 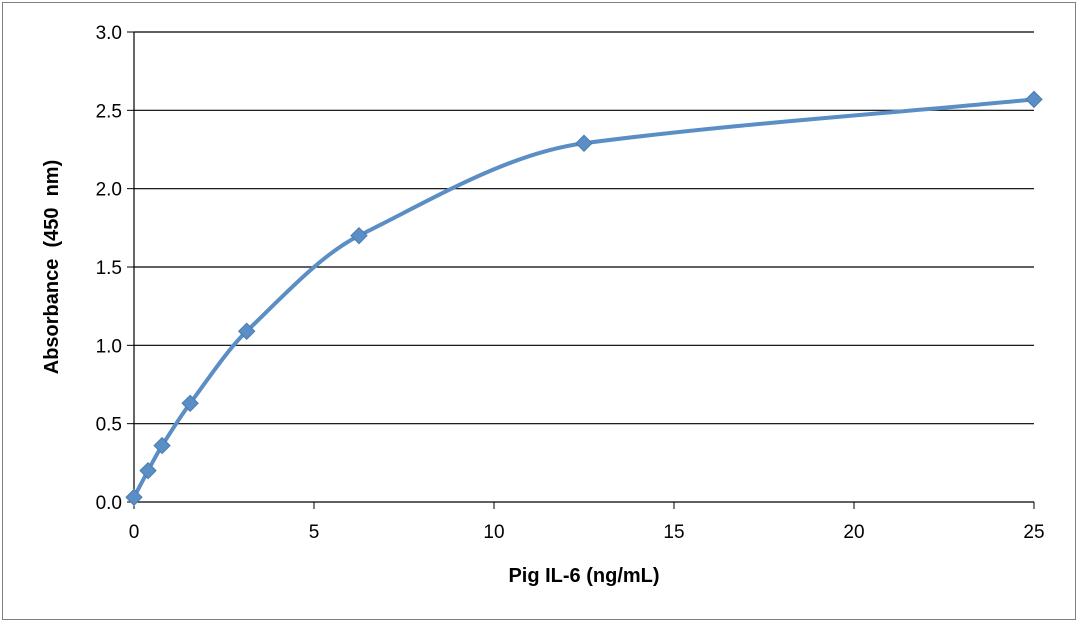 What do you see at coordinates (109, 503) in the screenshot?
I see `y-tick-label: 0.0` at bounding box center [109, 503].